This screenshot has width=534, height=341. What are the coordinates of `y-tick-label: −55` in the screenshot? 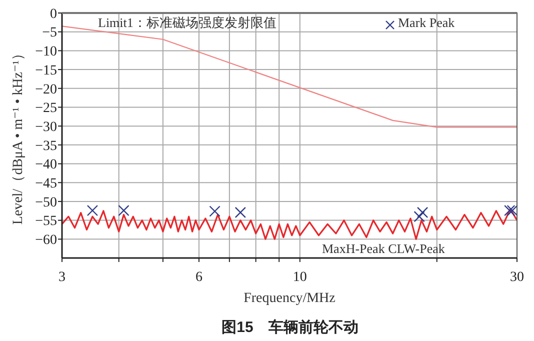 It's located at (46, 222).